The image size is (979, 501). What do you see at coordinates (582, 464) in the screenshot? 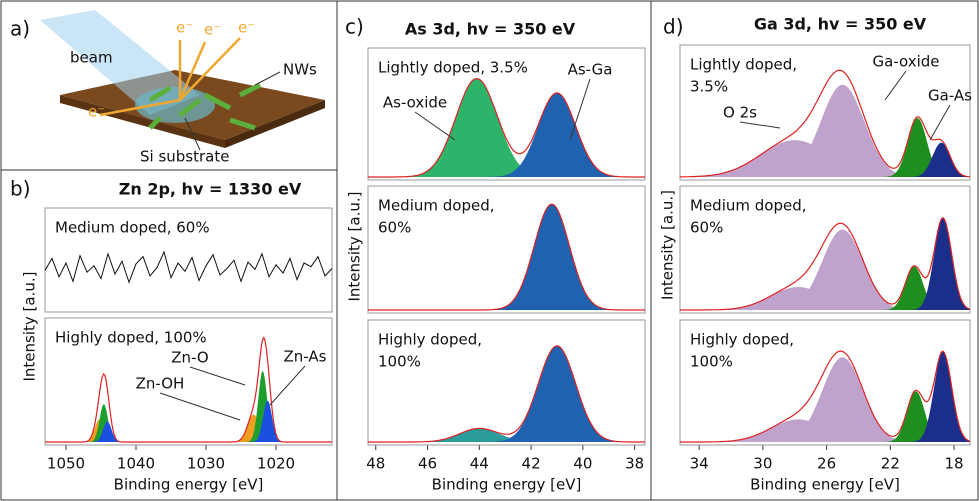
I see `x-tick-label: 40` at bounding box center [582, 464].